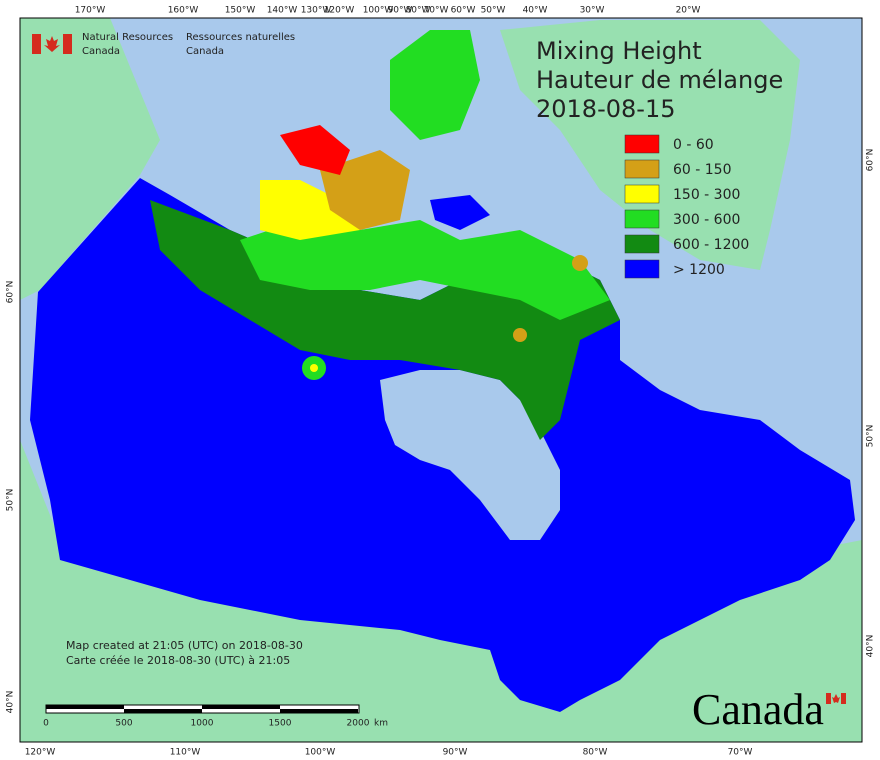  I want to click on scale-label: 2000, so click(358, 724).